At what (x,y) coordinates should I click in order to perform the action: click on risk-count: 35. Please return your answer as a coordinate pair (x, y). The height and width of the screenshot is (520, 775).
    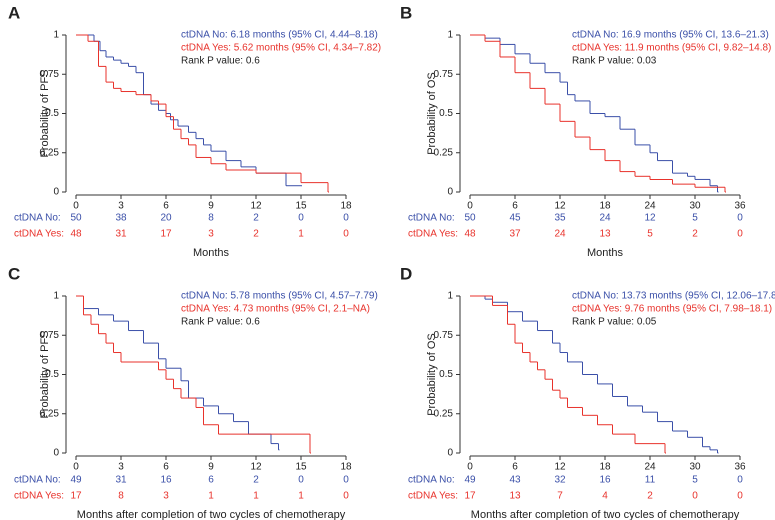
    Looking at the image, I should click on (560, 218).